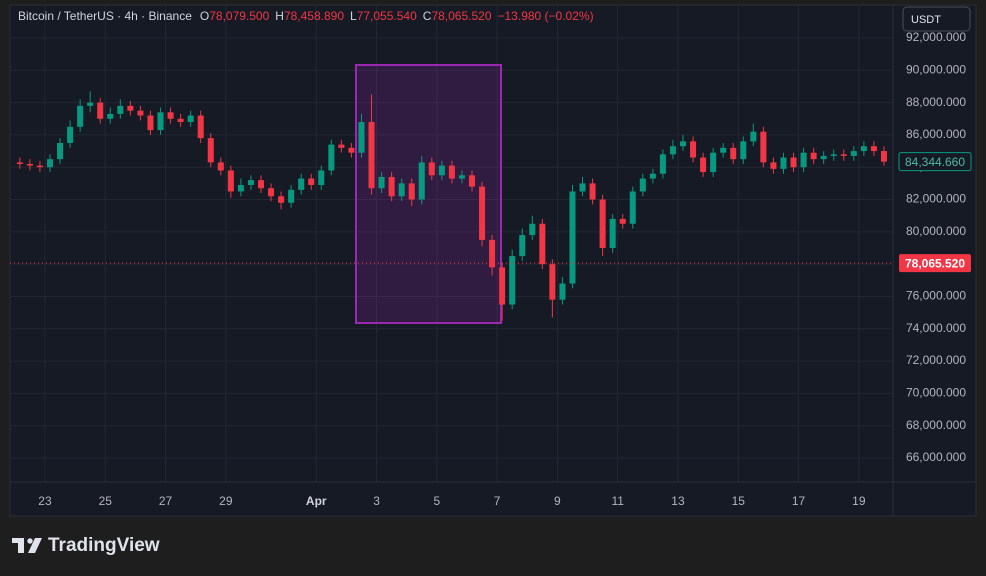 The image size is (986, 576). Describe the element at coordinates (45, 501) in the screenshot. I see `x-tick-label: 23` at that location.